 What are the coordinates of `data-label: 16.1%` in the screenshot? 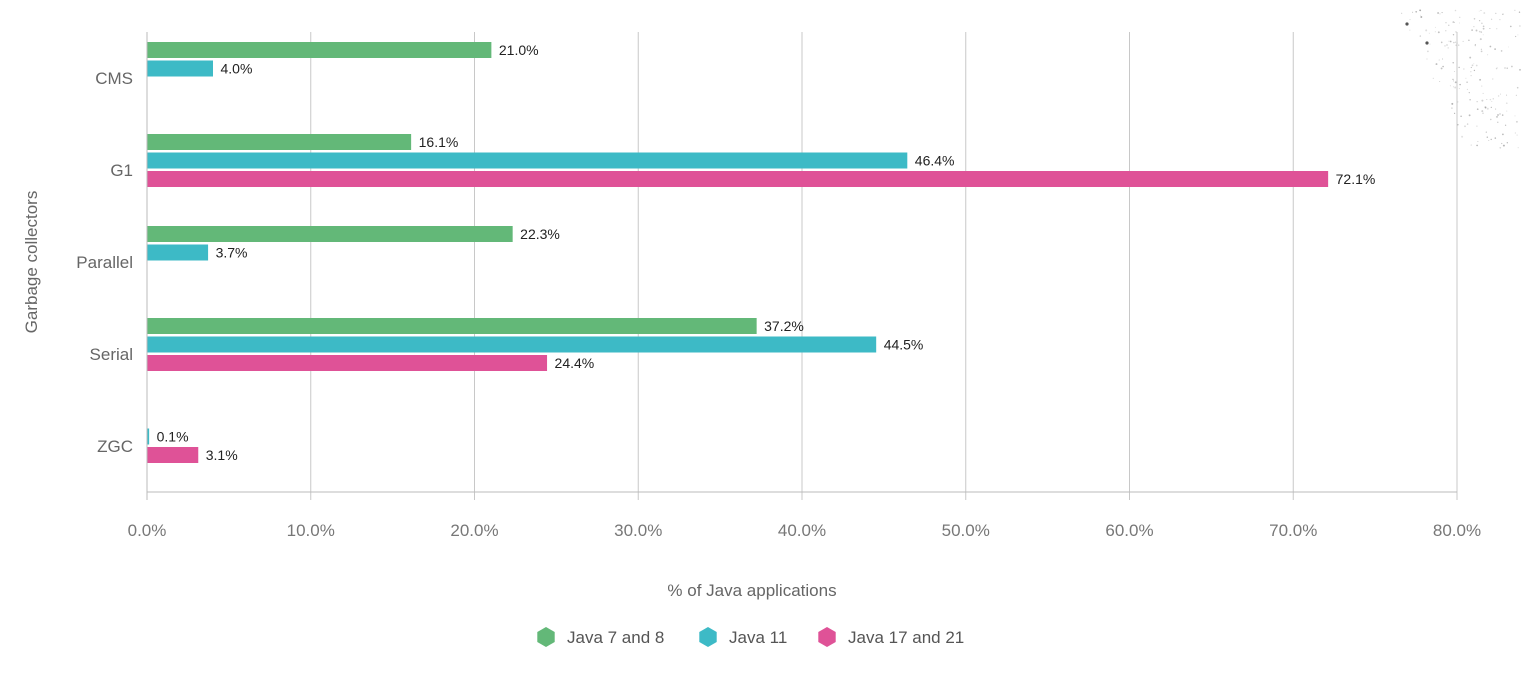 It's located at (439, 142).